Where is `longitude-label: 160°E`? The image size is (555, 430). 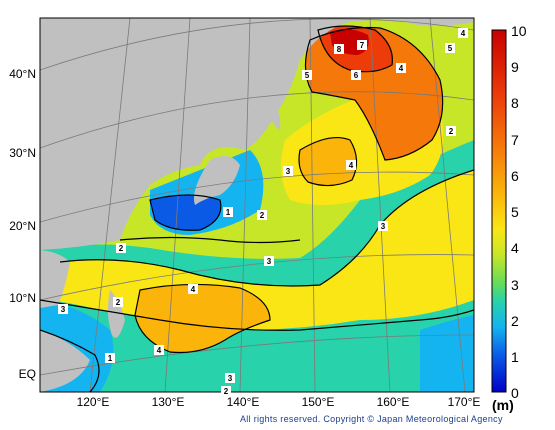
longitude-label: 160°E is located at coordinates (393, 402).